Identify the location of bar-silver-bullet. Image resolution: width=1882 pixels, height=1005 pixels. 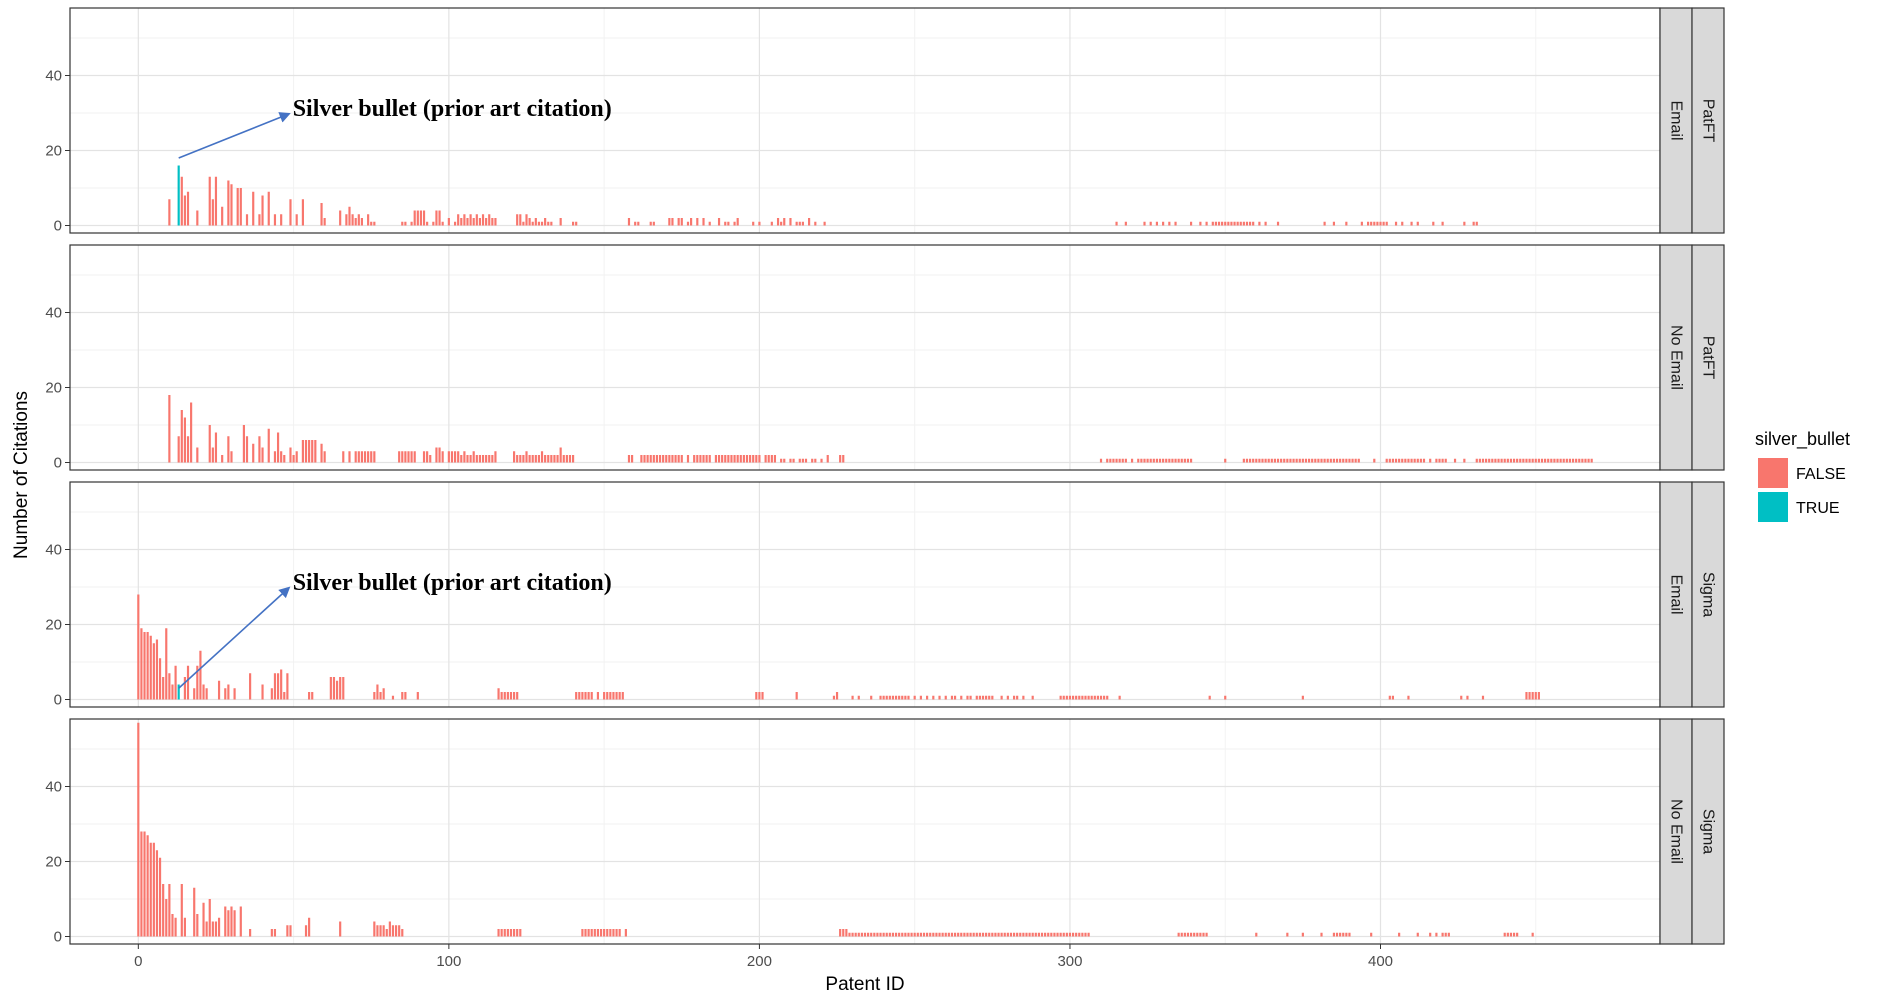
(178, 195).